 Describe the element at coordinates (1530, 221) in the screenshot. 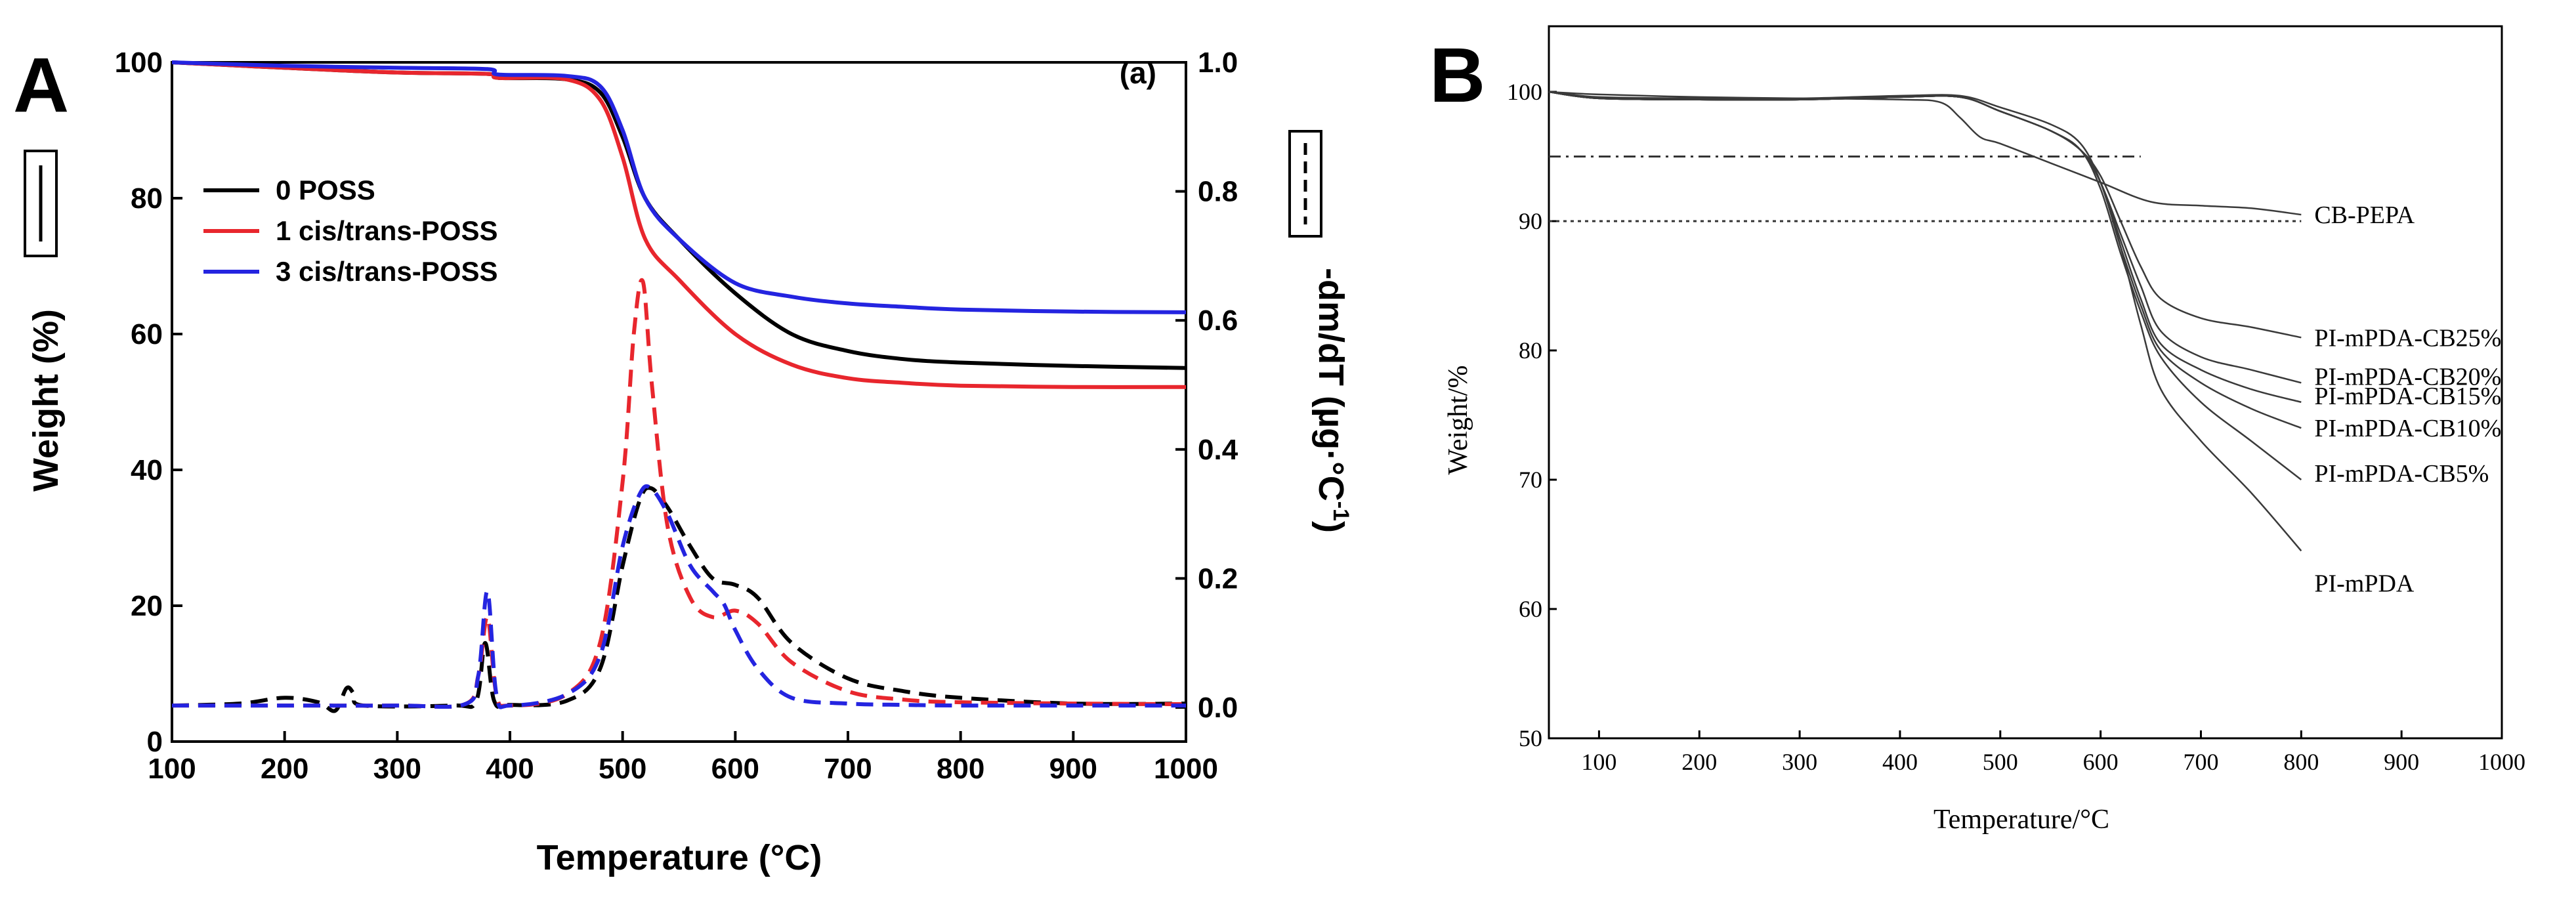

I see `panel-b-y-tick-label: 90` at that location.